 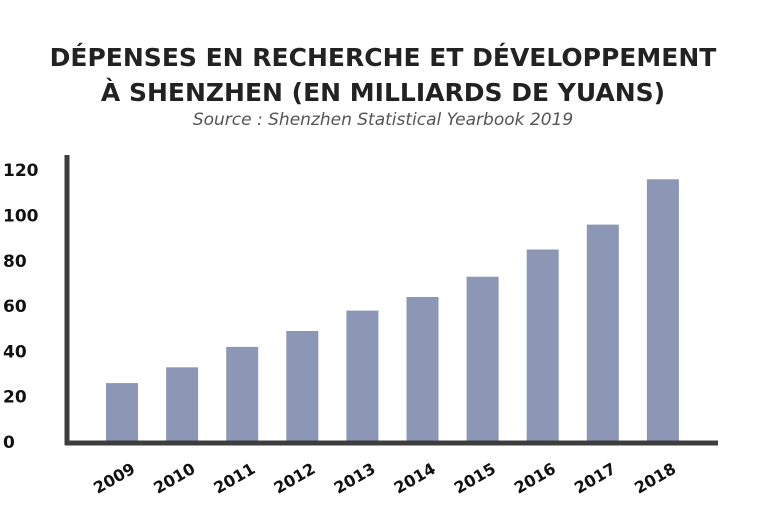 I want to click on bar-2010, so click(x=182, y=404).